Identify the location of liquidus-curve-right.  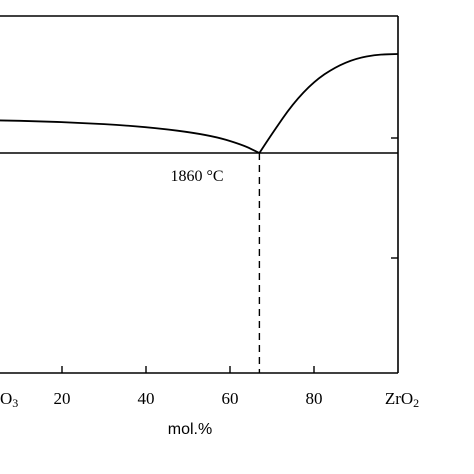
(328, 103).